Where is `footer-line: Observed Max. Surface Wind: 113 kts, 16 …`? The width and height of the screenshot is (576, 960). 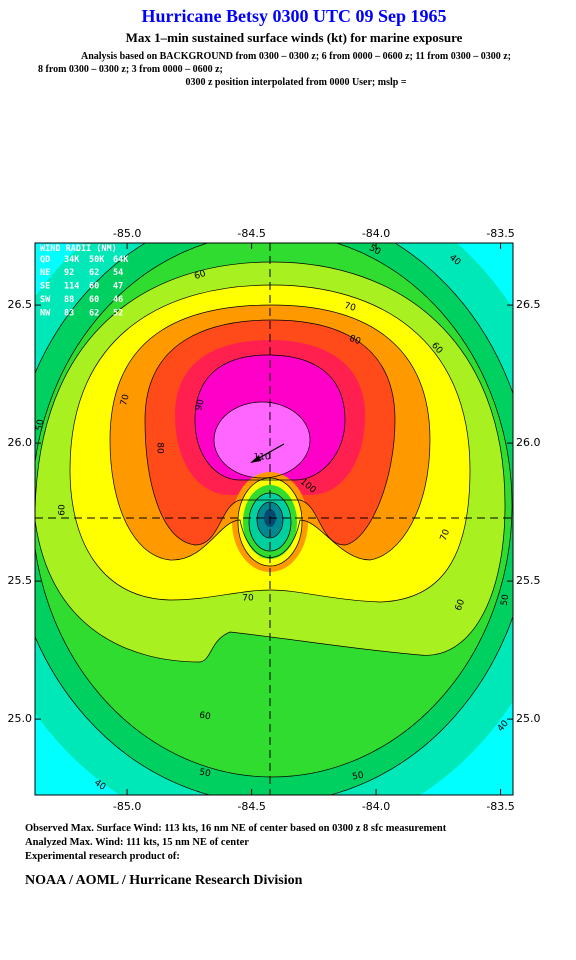 footer-line: Observed Max. Surface Wind: 113 kts, 16 … is located at coordinates (236, 828).